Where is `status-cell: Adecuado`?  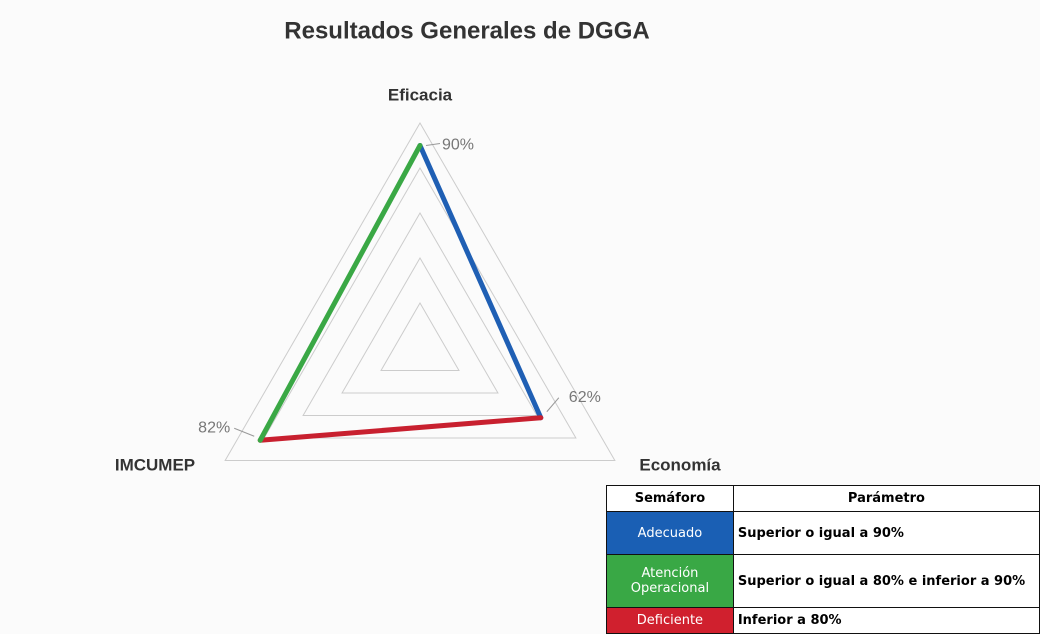
status-cell: Adecuado is located at coordinates (670, 533).